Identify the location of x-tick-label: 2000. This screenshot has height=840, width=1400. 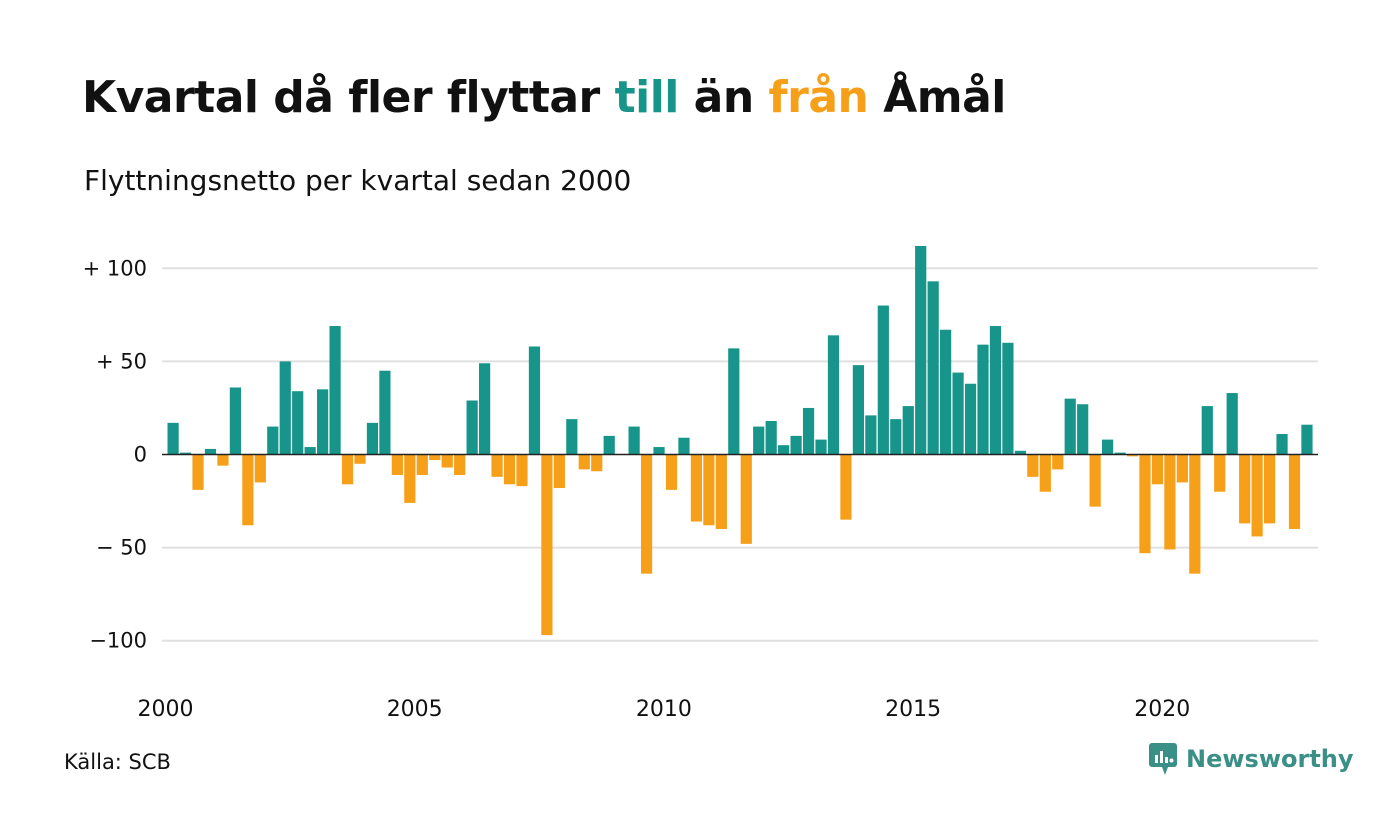
(166, 709).